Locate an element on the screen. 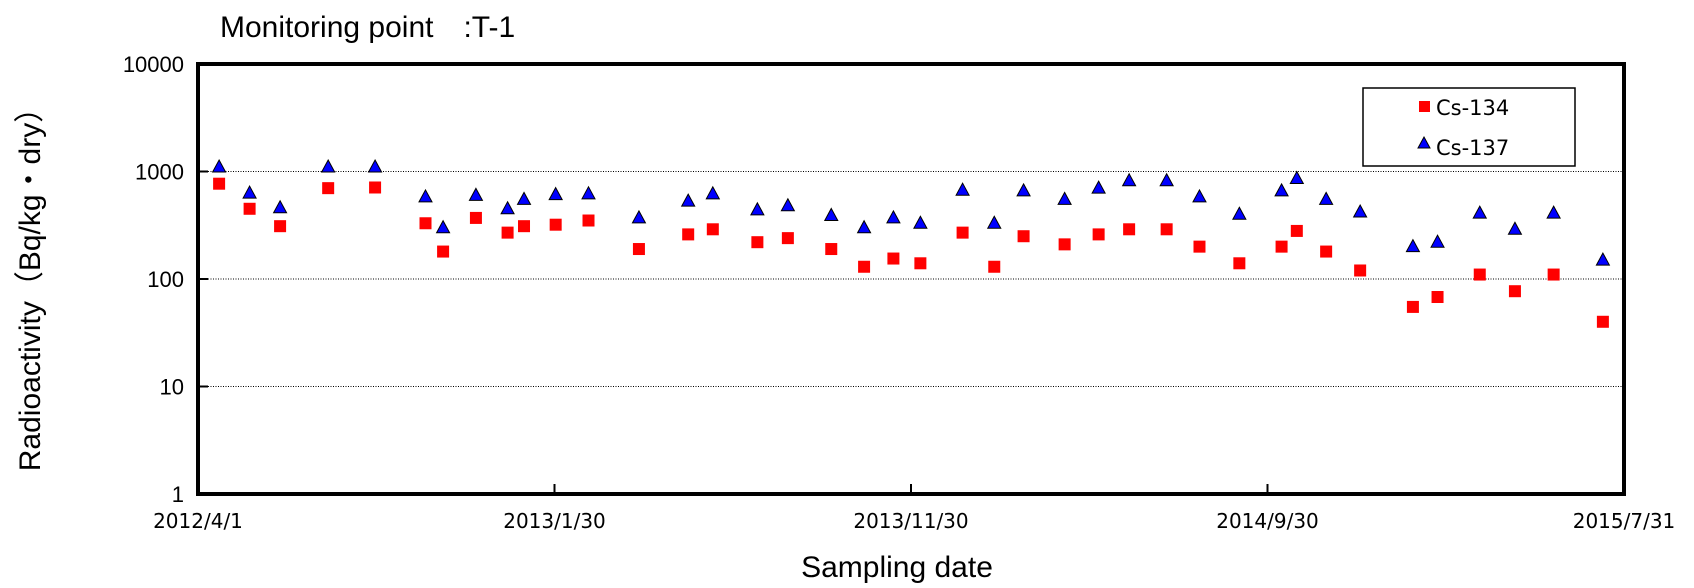 The image size is (1694, 588). legend-box is located at coordinates (1469, 127).